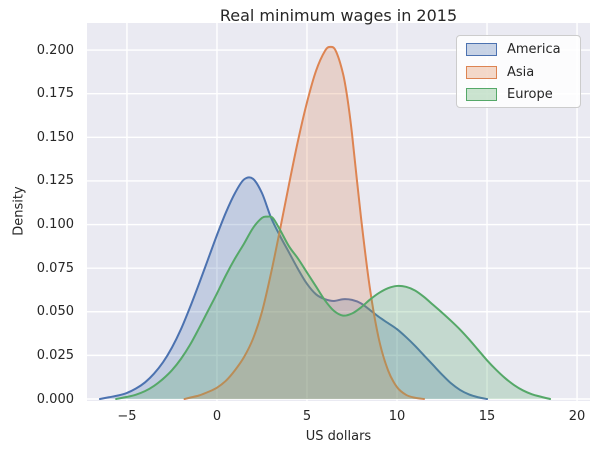 This screenshot has height=458, width=603. What do you see at coordinates (55, 225) in the screenshot?
I see `y-tick-label: 0.100` at bounding box center [55, 225].